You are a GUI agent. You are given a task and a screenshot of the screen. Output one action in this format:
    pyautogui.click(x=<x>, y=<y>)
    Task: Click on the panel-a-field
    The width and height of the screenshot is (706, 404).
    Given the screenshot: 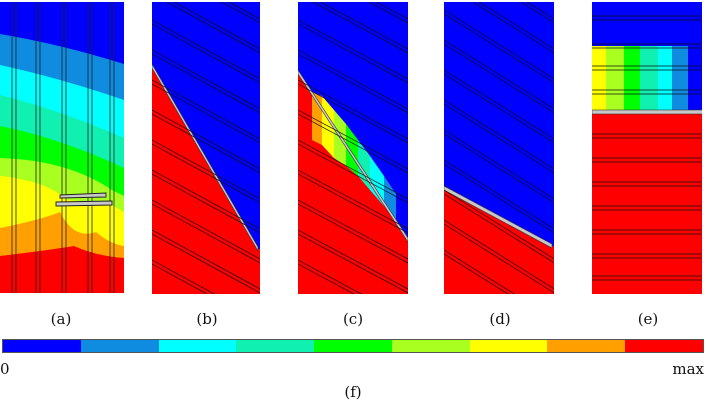 What is the action you would take?
    pyautogui.click(x=62, y=147)
    